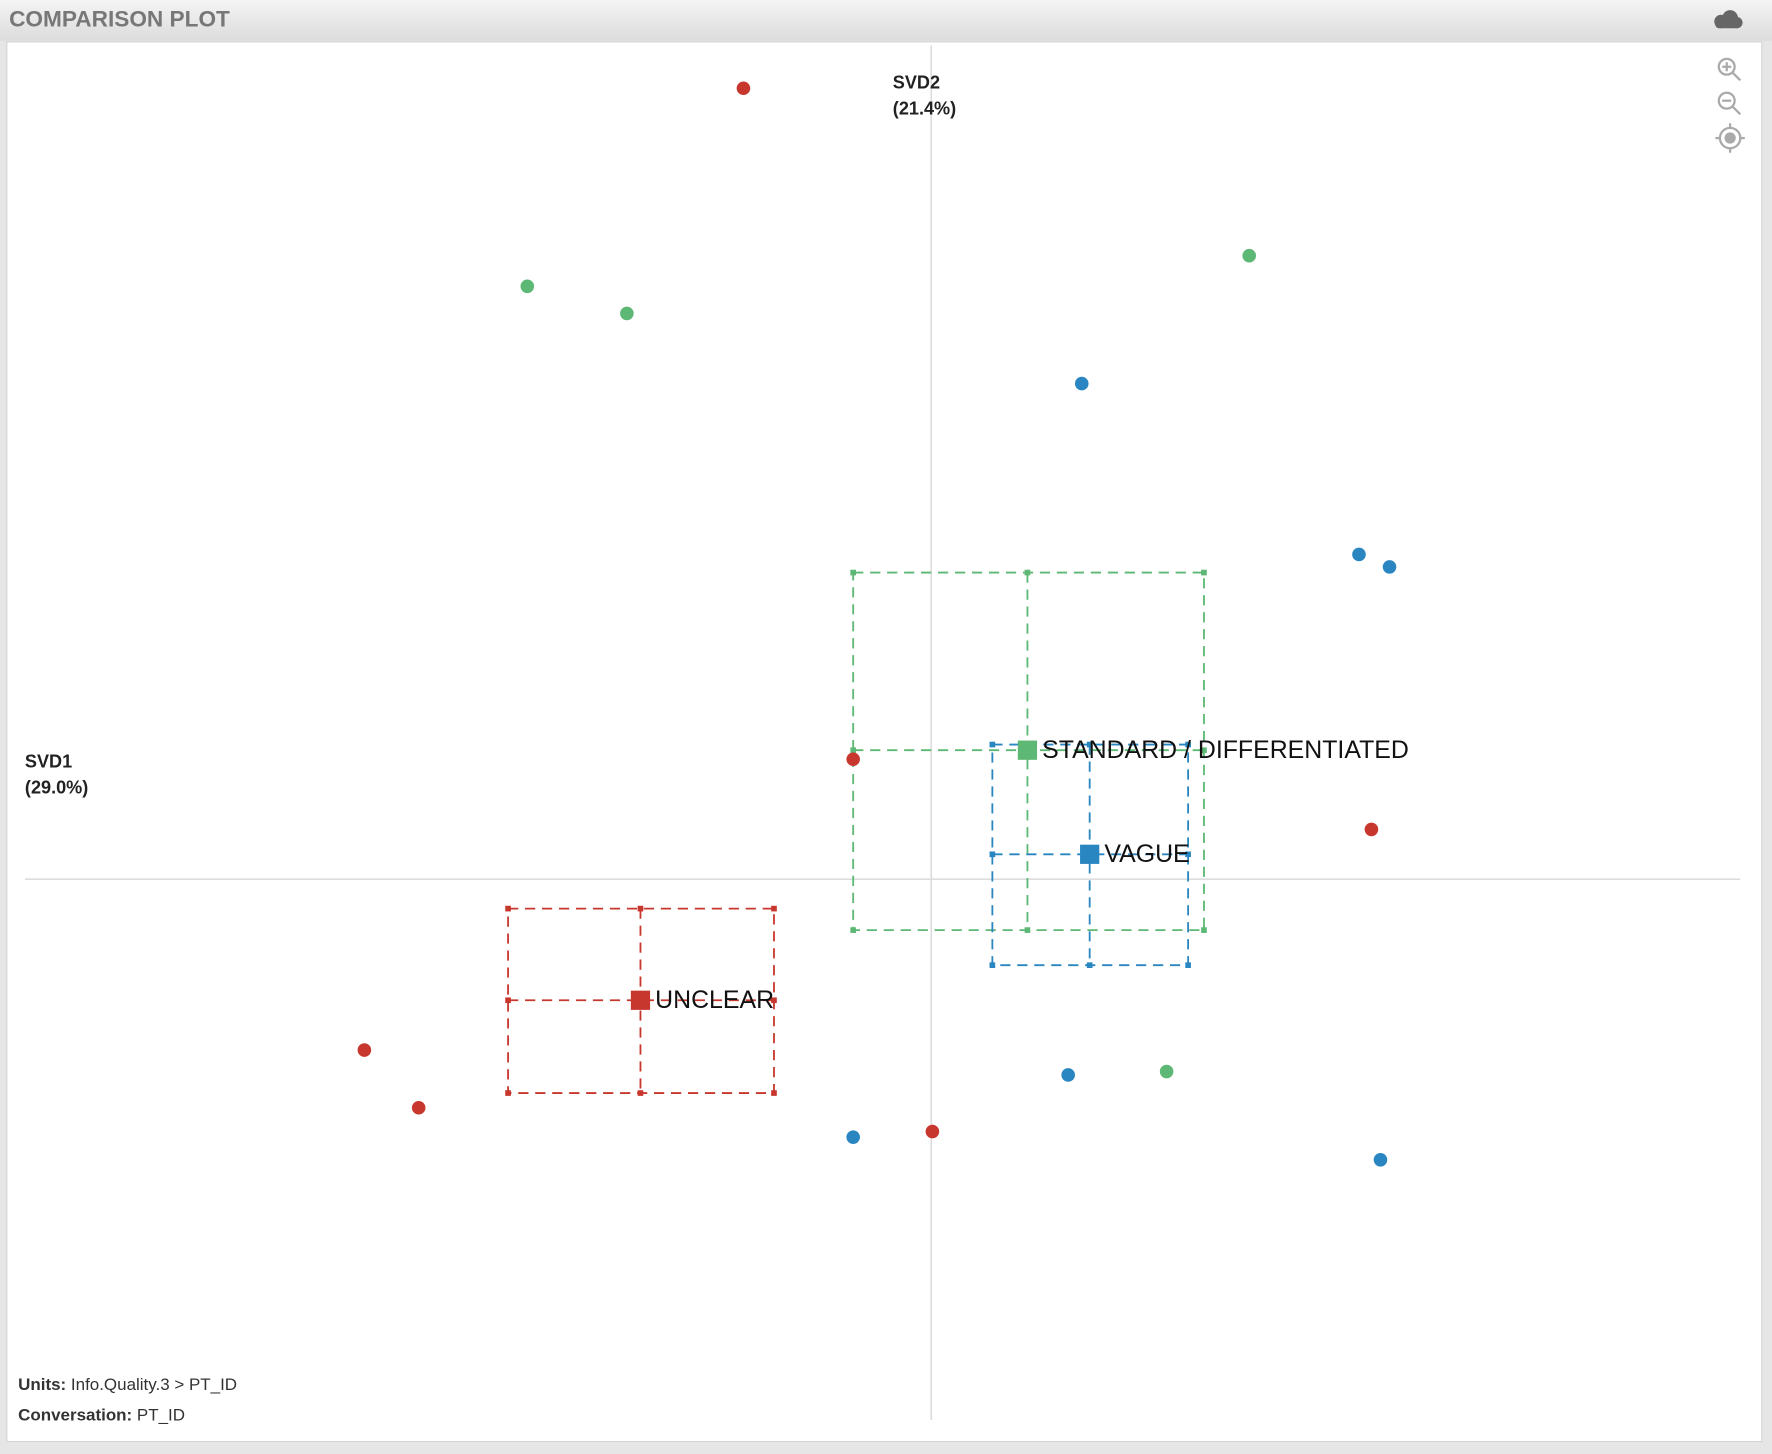 The width and height of the screenshot is (1772, 1454). I want to click on y-axis-label: SVD2, so click(916, 83).